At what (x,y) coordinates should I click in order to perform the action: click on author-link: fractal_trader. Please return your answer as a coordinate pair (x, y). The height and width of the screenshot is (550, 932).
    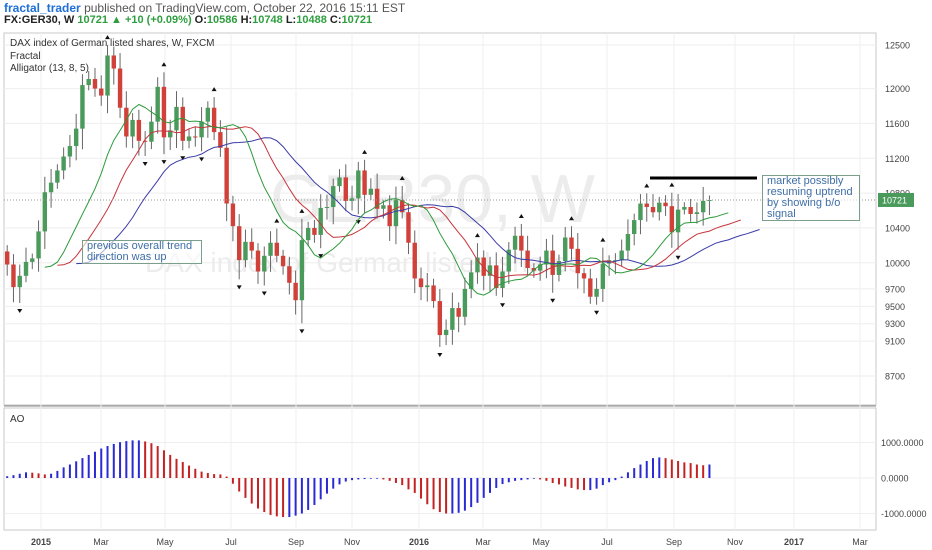
    Looking at the image, I should click on (42, 8).